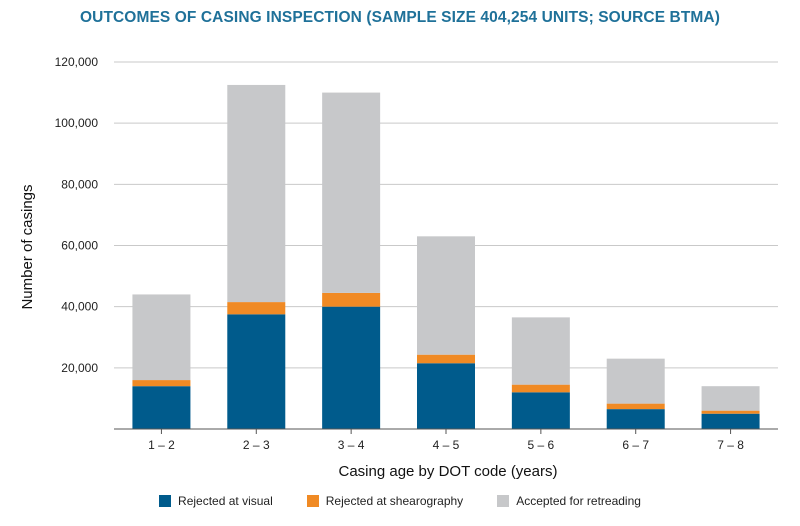 The width and height of the screenshot is (800, 526). I want to click on legend-item: Rejected at visual, so click(216, 501).